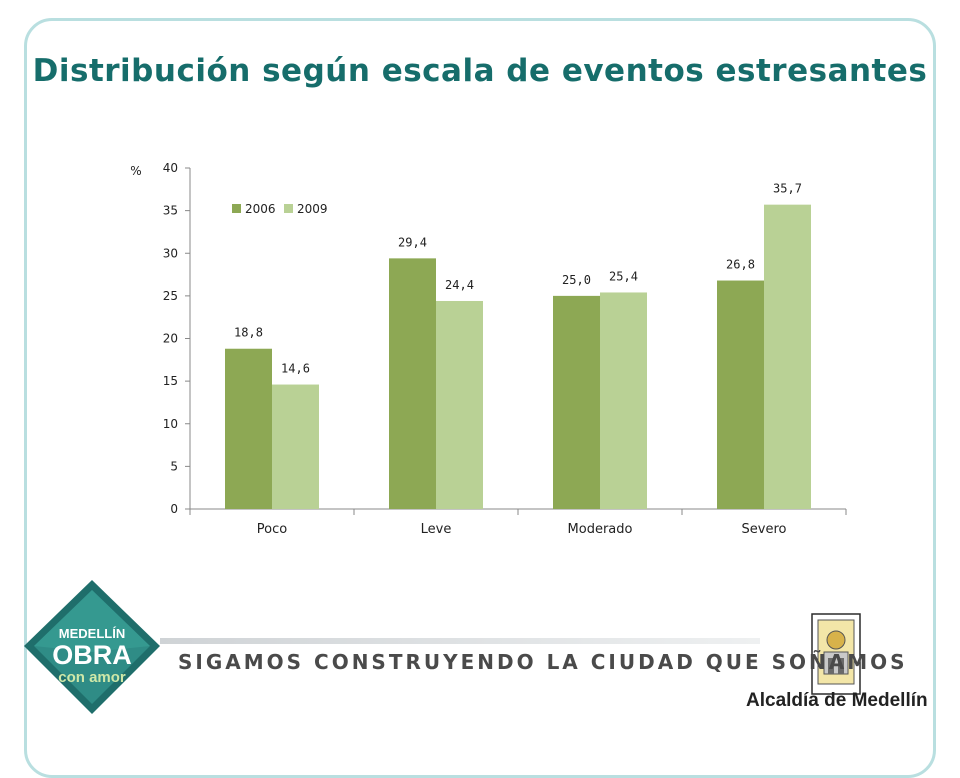 This screenshot has height=778, width=960. I want to click on y-tick-label: 25, so click(170, 296).